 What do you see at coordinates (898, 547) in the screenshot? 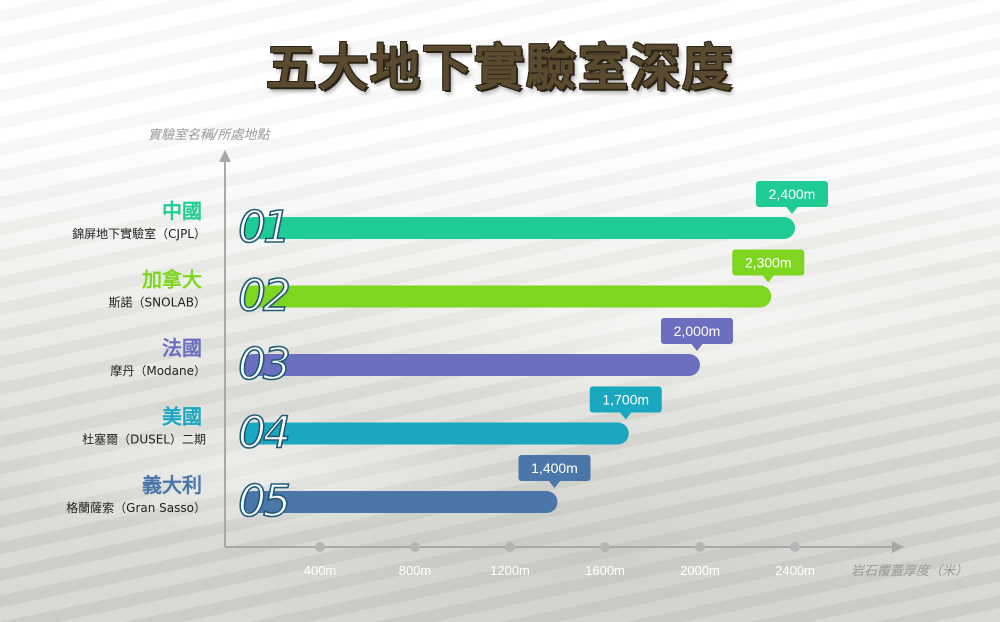
I see `x-axis-arrow` at bounding box center [898, 547].